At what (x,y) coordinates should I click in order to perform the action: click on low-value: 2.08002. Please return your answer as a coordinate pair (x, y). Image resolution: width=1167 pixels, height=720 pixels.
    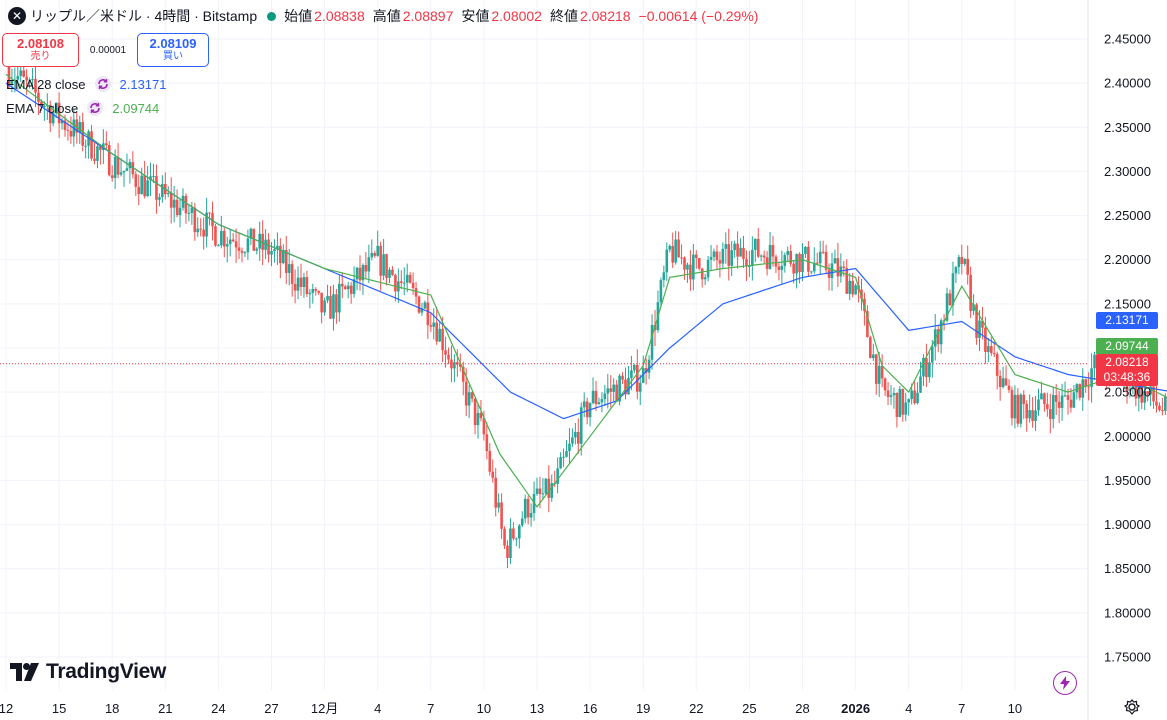
    Looking at the image, I should click on (516, 16).